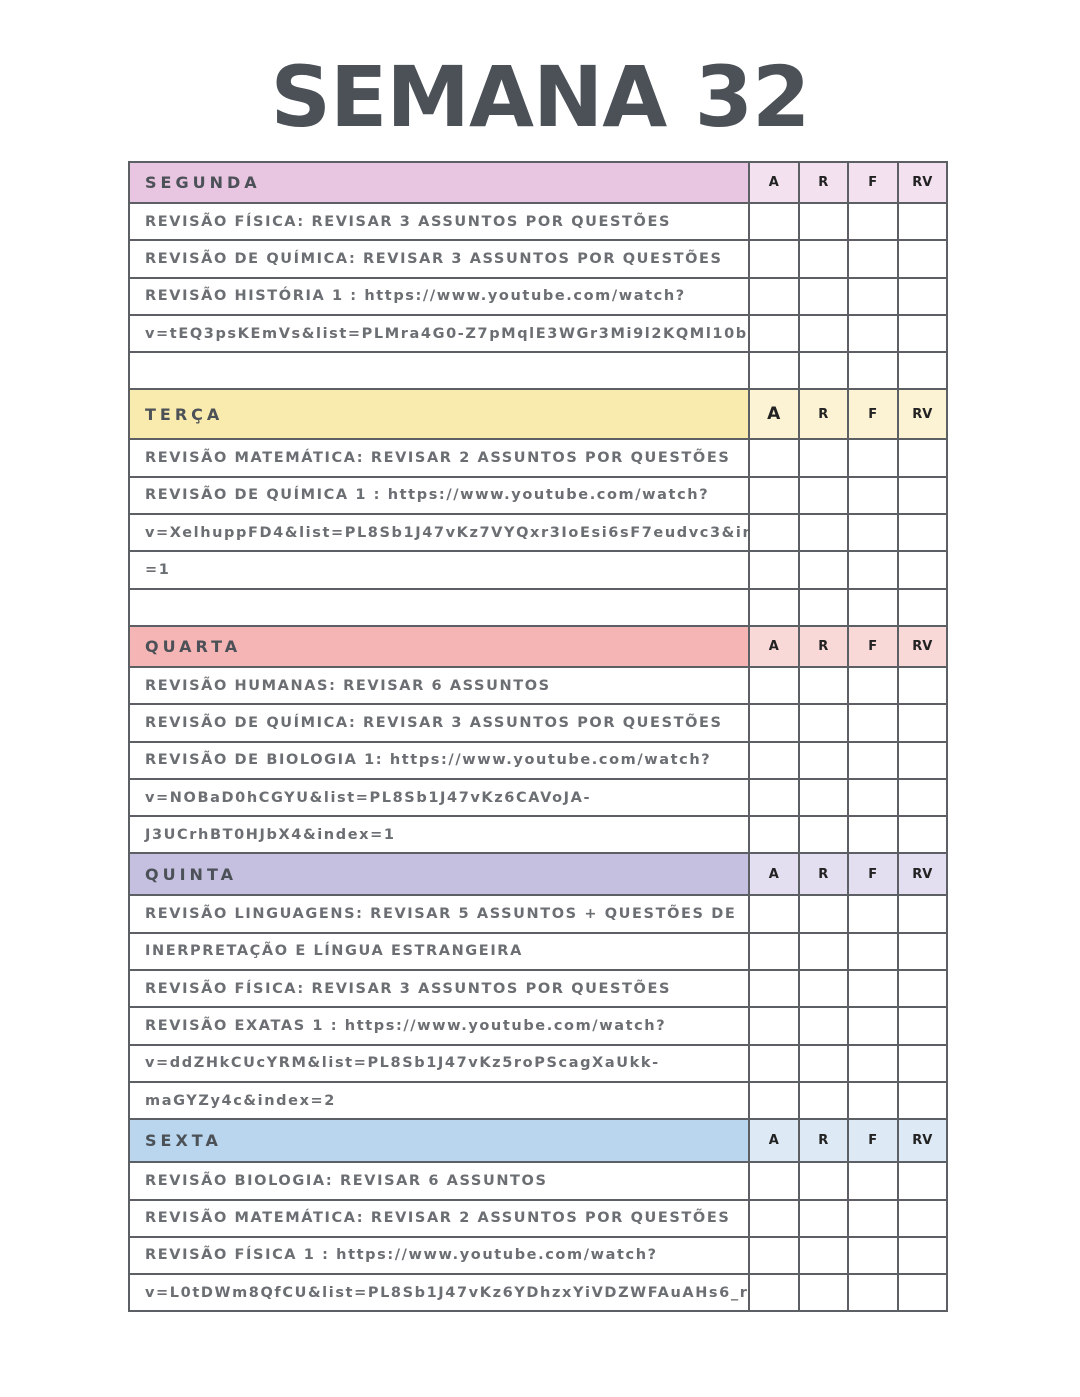 Image resolution: width=1080 pixels, height=1397 pixels. What do you see at coordinates (439, 608) in the screenshot?
I see `task-text` at bounding box center [439, 608].